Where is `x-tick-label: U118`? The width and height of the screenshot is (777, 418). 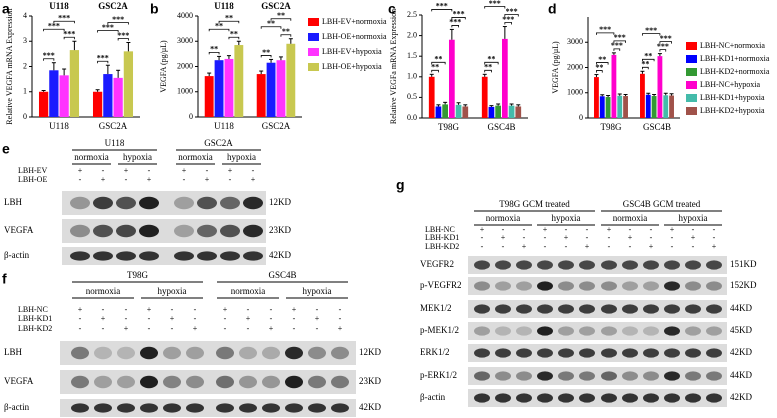 x-tick-label: U118 is located at coordinates (224, 126).